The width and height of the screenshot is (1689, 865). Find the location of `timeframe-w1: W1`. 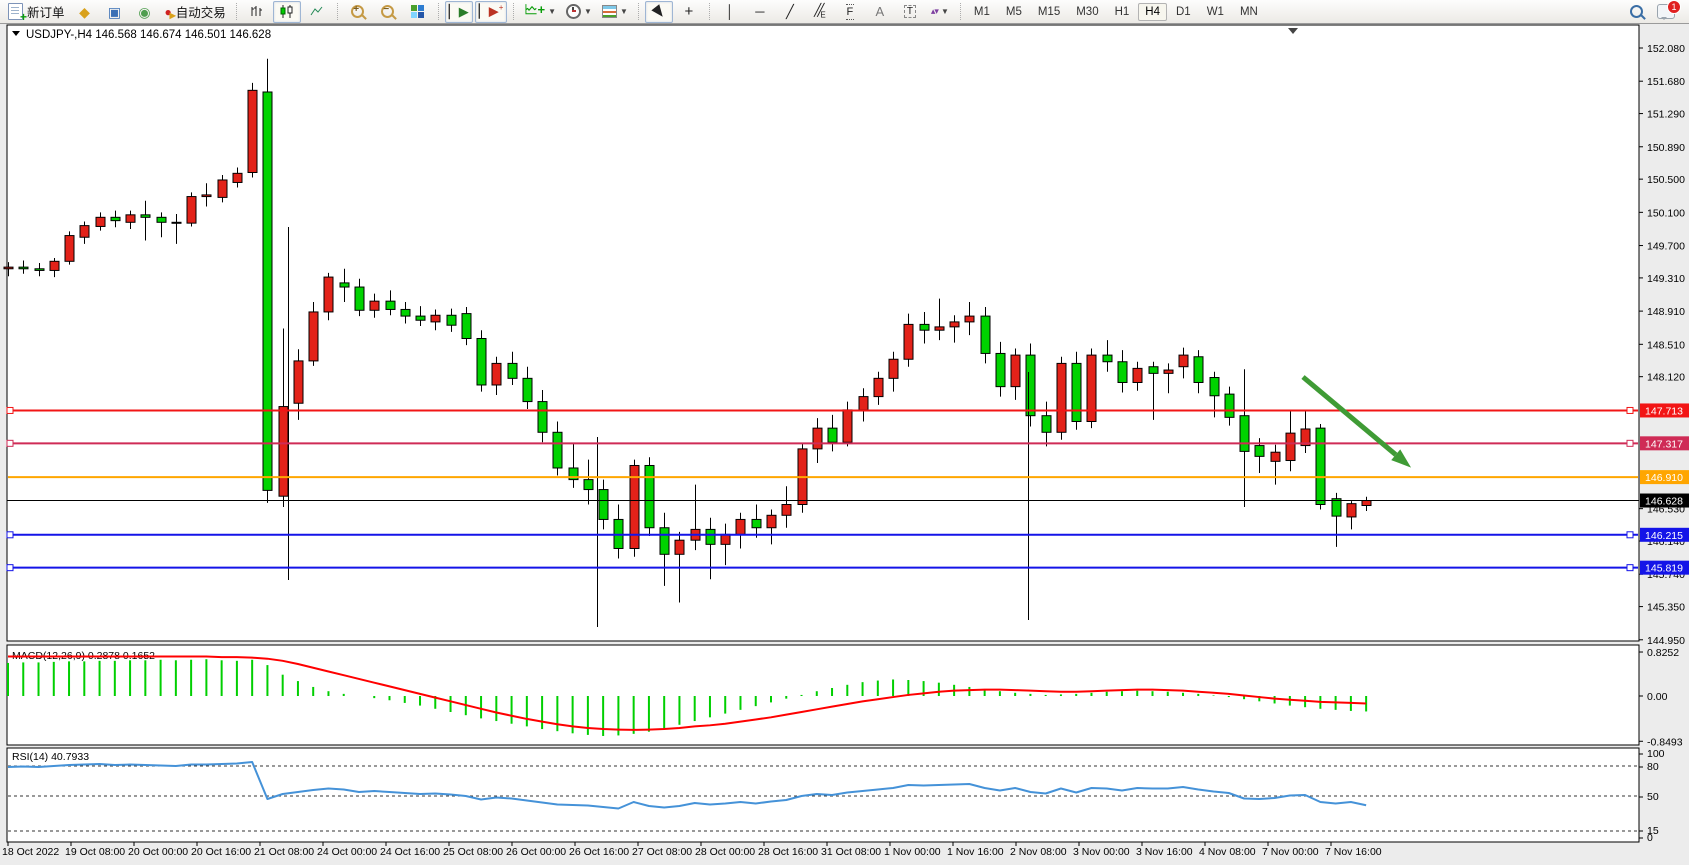

timeframe-w1: W1 is located at coordinates (1215, 11).